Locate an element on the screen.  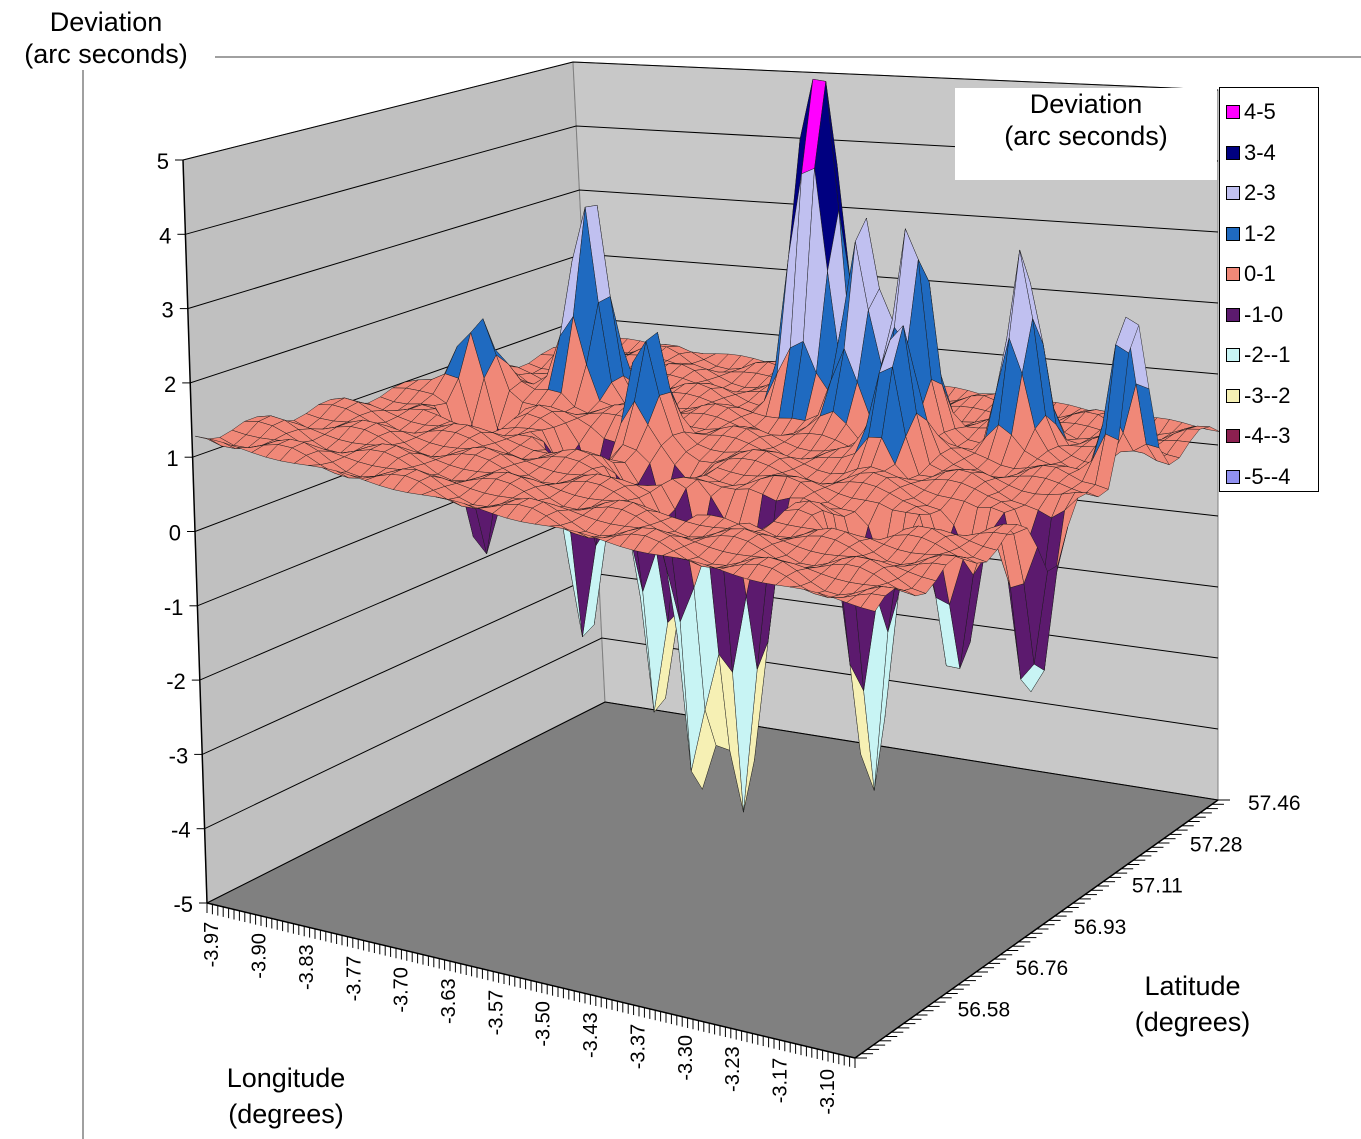
legend-item: 3-4 is located at coordinates (1272, 153).